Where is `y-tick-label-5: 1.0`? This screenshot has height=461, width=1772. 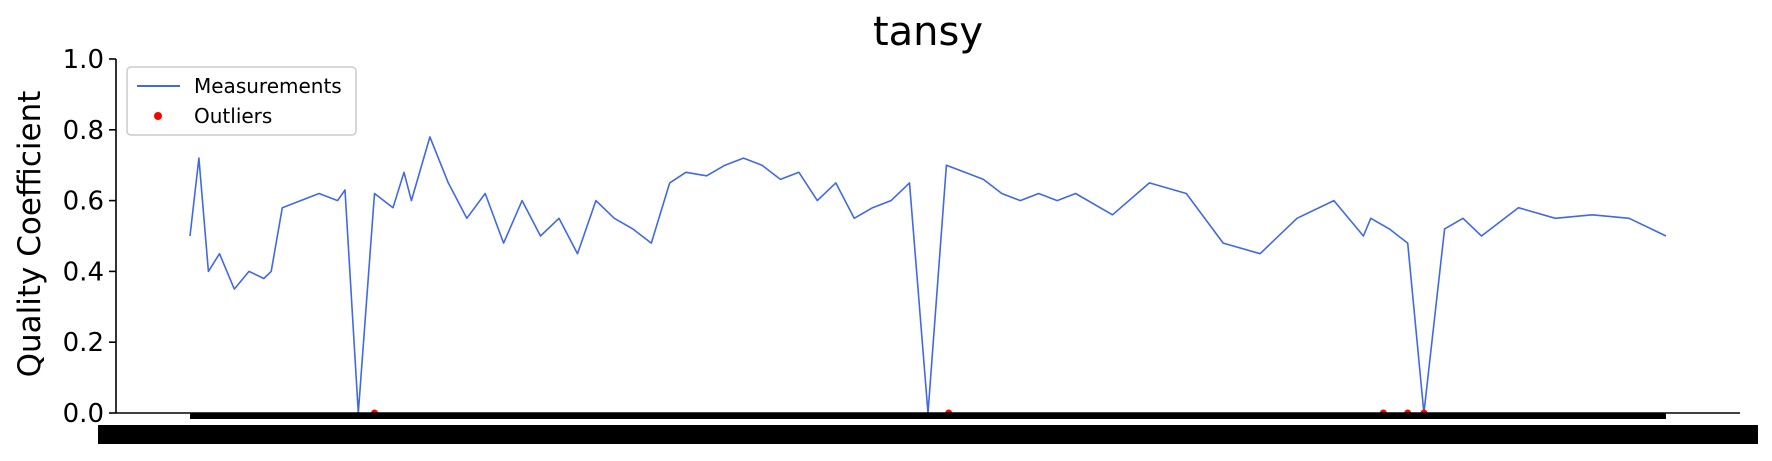 y-tick-label-5: 1.0 is located at coordinates (83, 60).